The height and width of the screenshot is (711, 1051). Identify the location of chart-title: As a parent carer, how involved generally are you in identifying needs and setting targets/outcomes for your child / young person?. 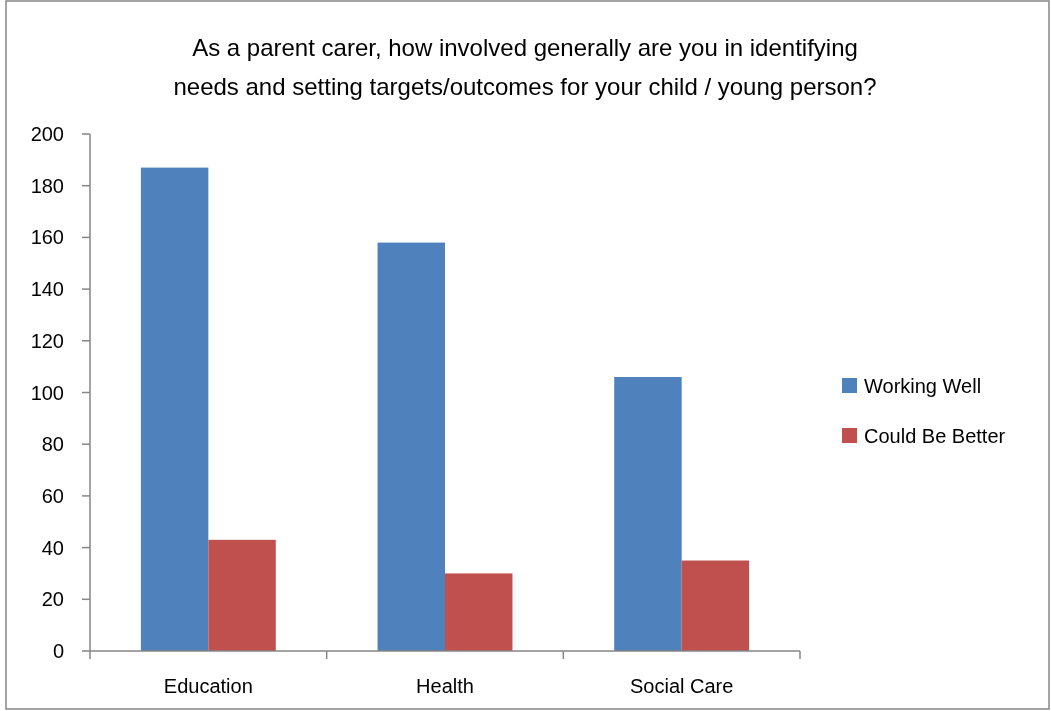
(525, 67).